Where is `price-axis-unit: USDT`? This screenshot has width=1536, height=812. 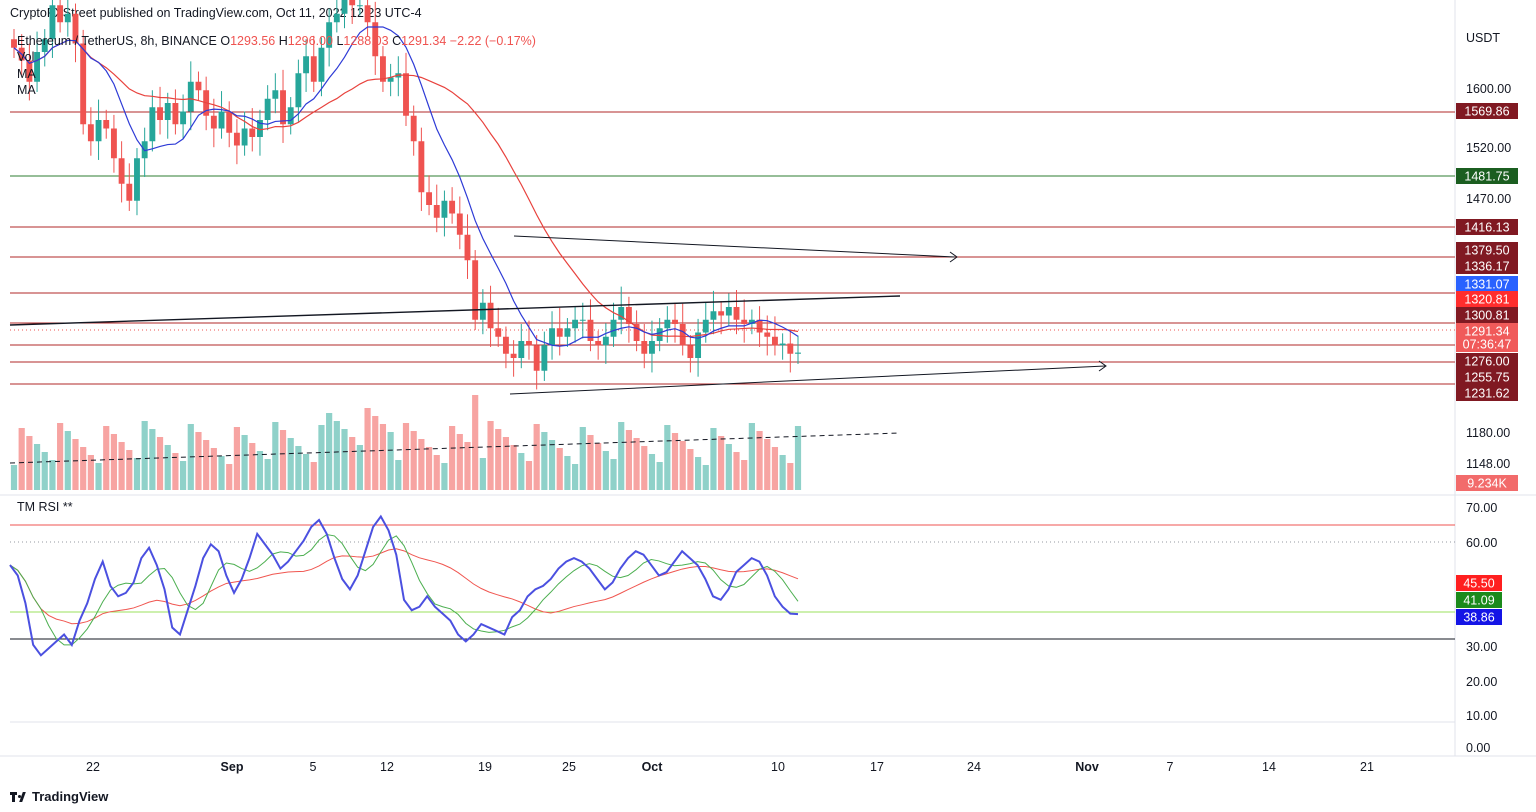
price-axis-unit: USDT is located at coordinates (1483, 38).